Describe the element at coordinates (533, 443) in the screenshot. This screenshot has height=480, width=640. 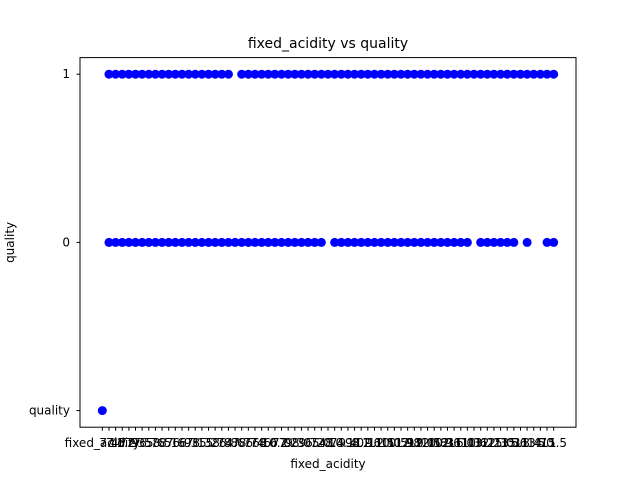
I see `x-tick-label: 13.7` at that location.